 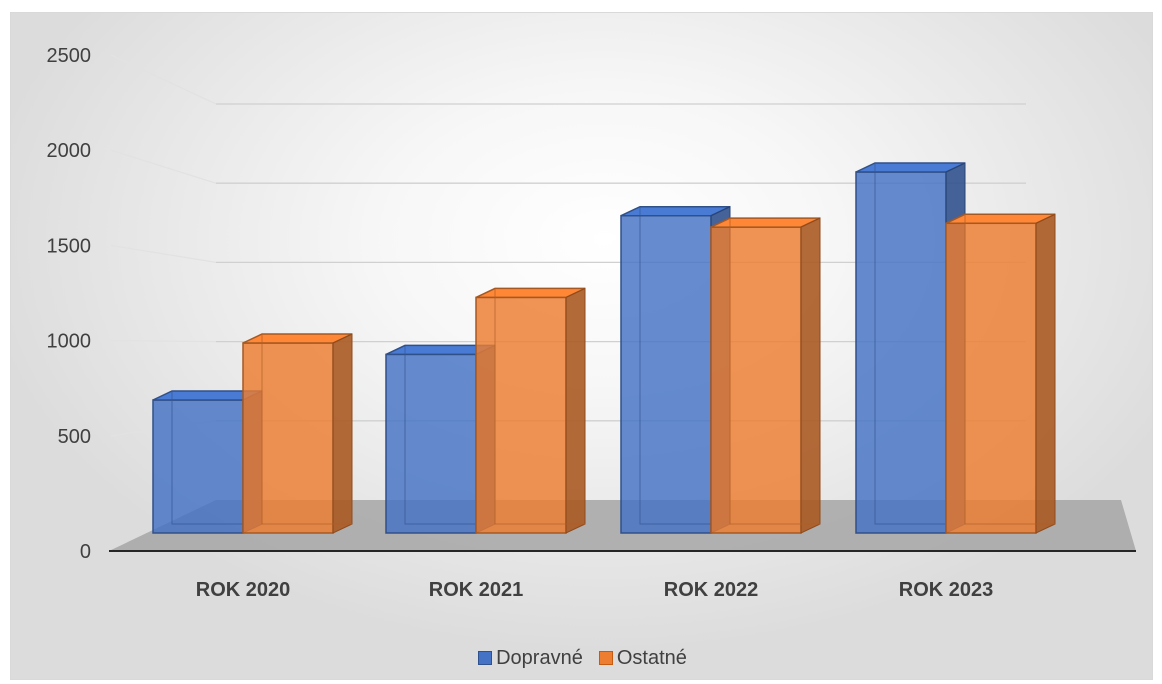 I want to click on bar-0-3-front, so click(x=901, y=352).